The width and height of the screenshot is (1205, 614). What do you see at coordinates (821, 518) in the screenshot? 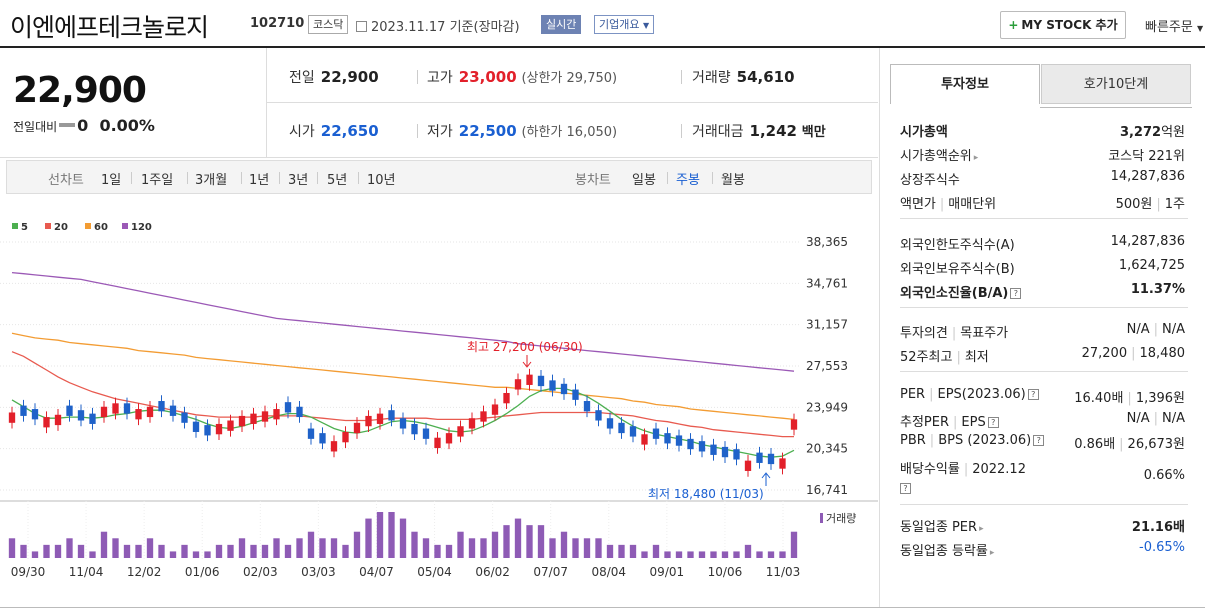
I see `volume-legend-swatch` at bounding box center [821, 518].